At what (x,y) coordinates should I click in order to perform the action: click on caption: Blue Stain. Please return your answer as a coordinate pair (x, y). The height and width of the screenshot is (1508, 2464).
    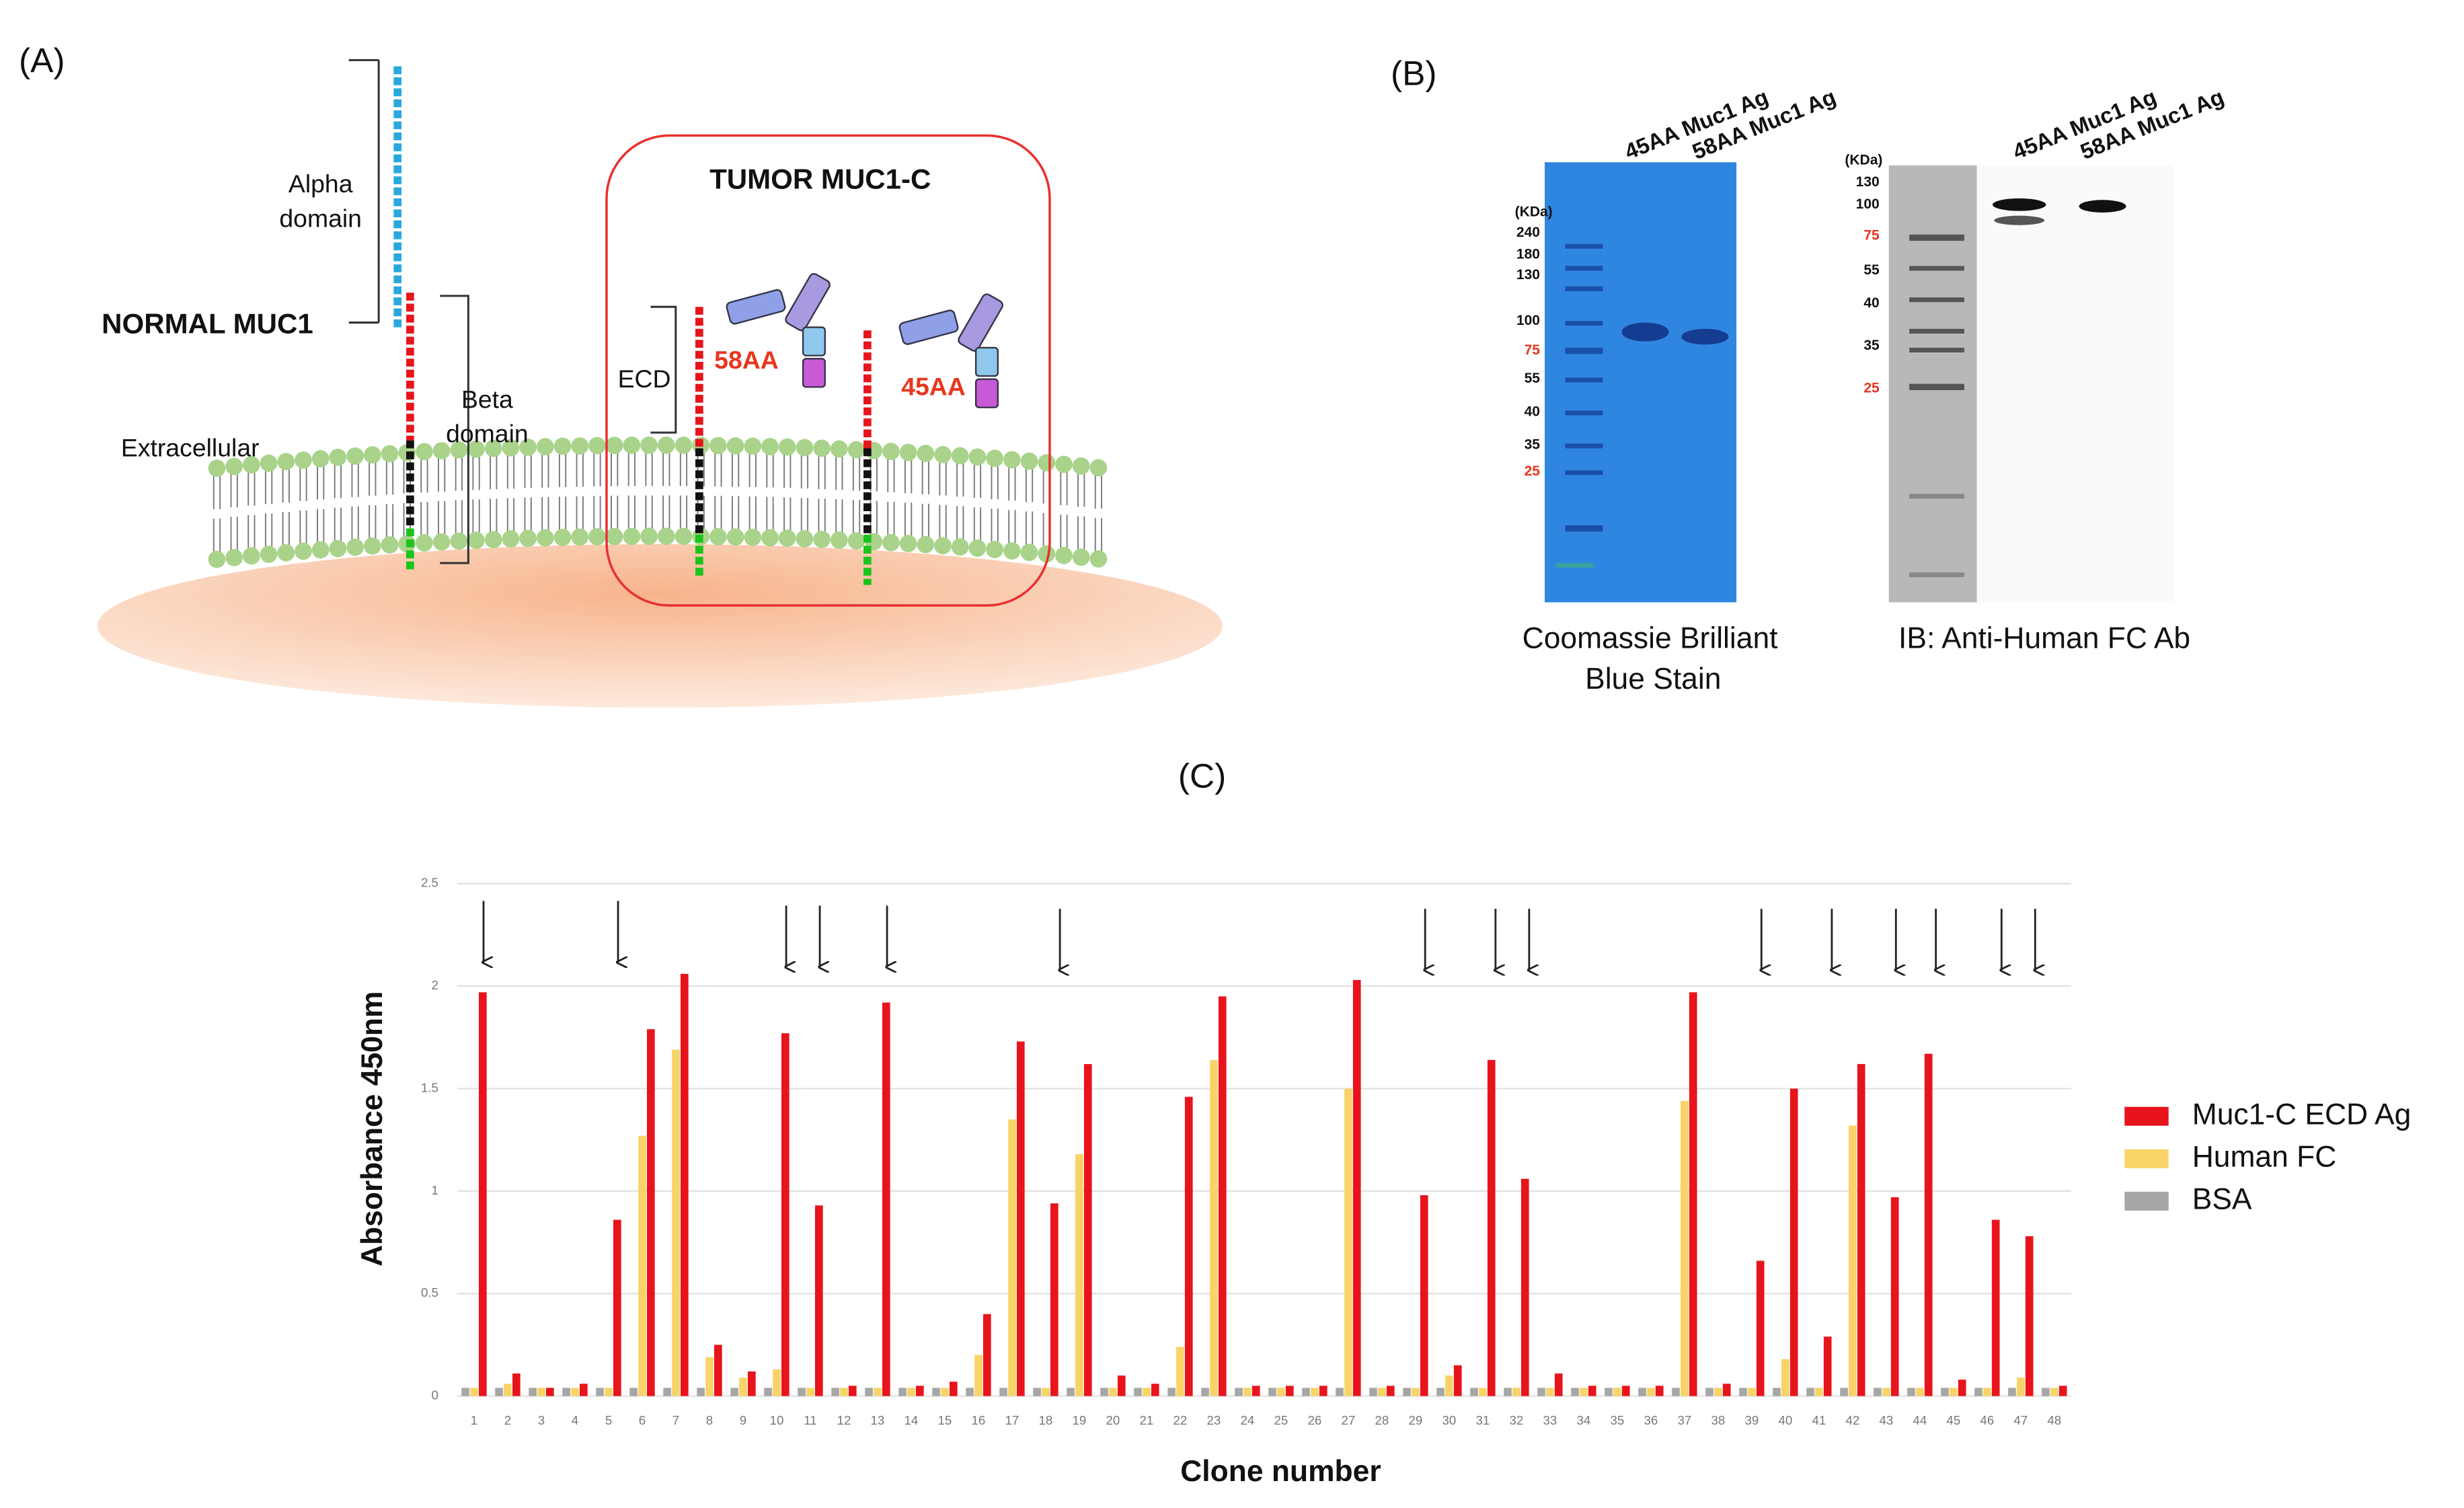
    Looking at the image, I should click on (1653, 679).